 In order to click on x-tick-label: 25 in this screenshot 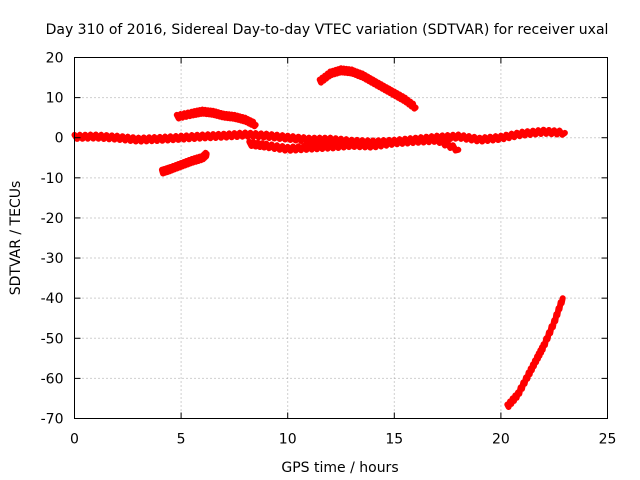, I will do `click(608, 440)`.